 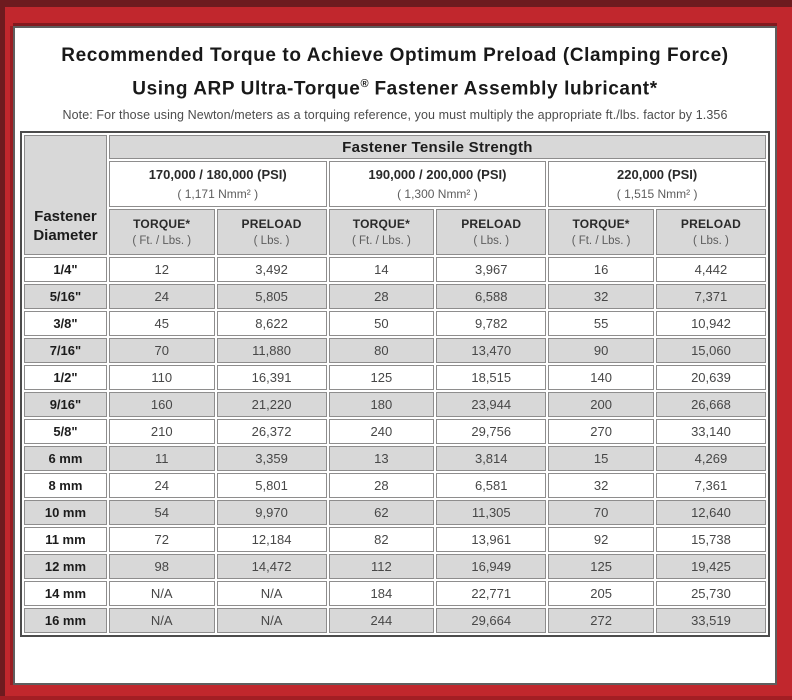 What do you see at coordinates (271, 378) in the screenshot?
I see `value-cell: 16,391` at bounding box center [271, 378].